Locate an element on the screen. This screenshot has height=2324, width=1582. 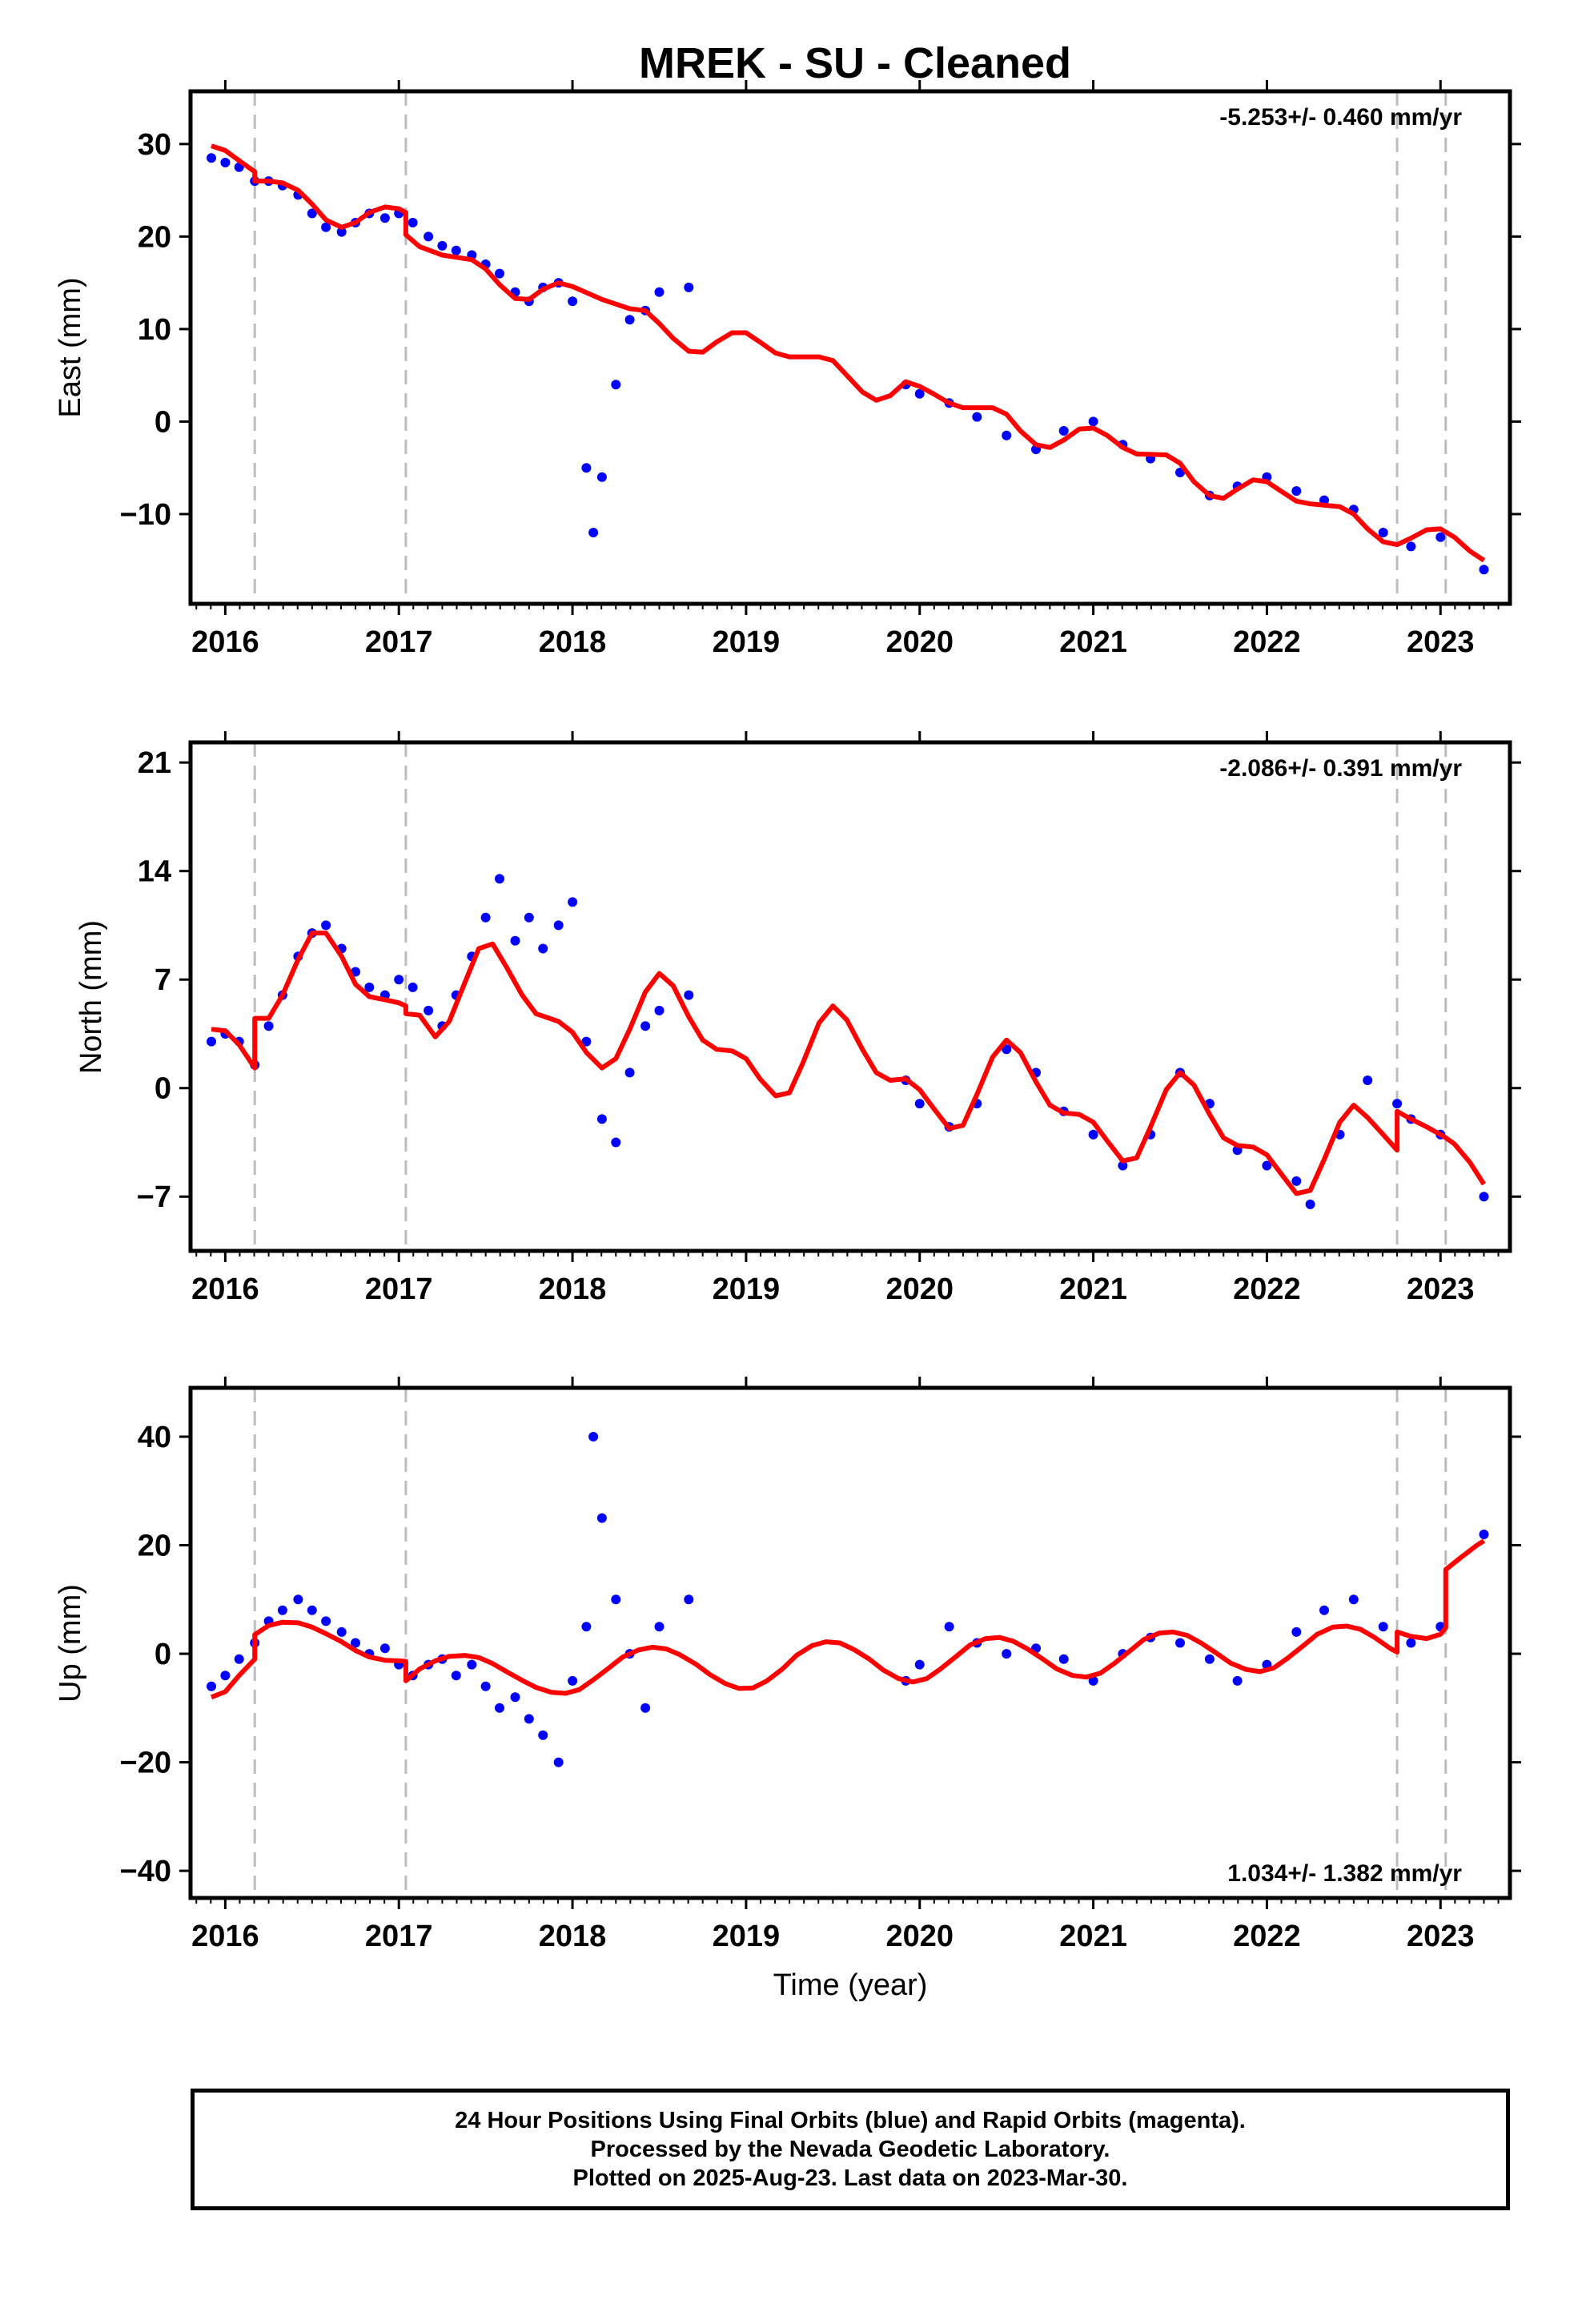
x-tick-label: 2021 is located at coordinates (1093, 642).